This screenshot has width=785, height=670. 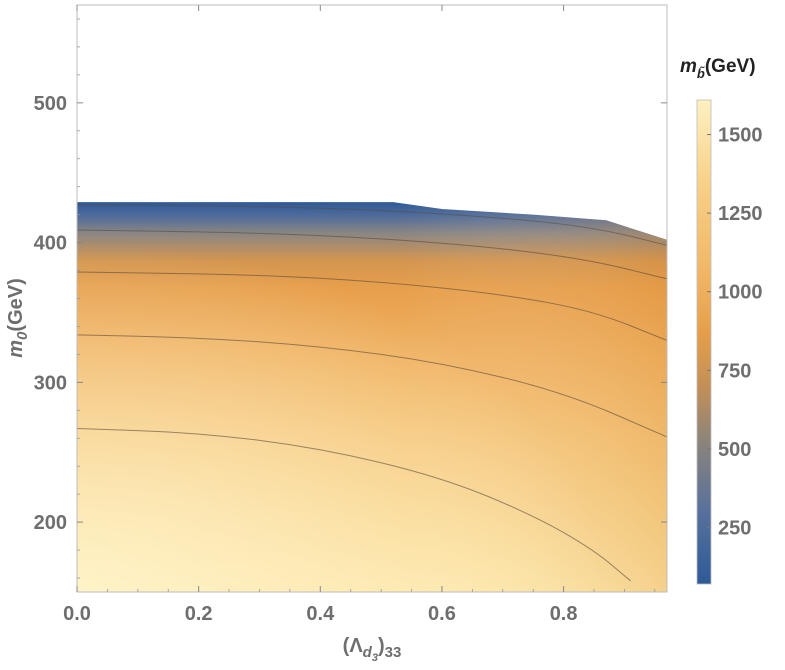 I want to click on colorbar-tick-label: 1000, so click(x=740, y=293).